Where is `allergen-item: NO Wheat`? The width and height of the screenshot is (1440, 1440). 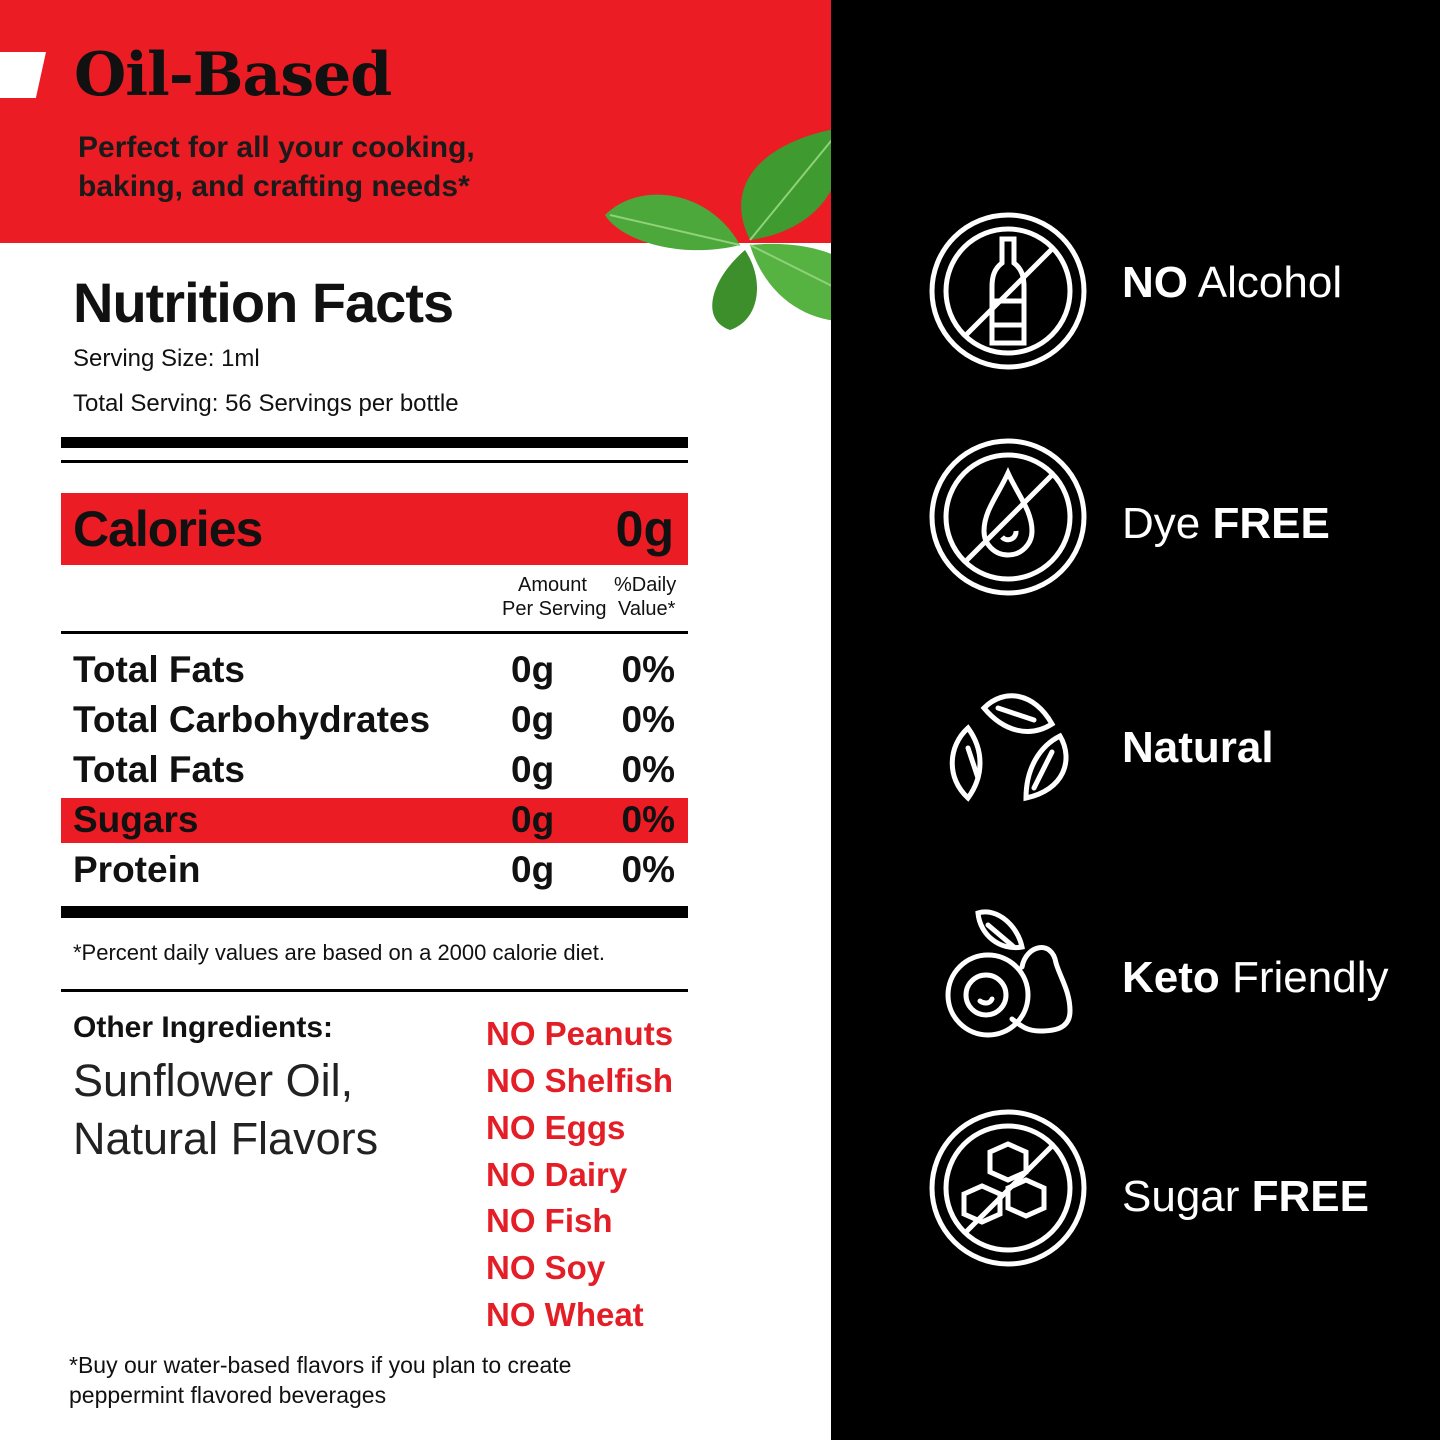 allergen-item: NO Wheat is located at coordinates (565, 1314).